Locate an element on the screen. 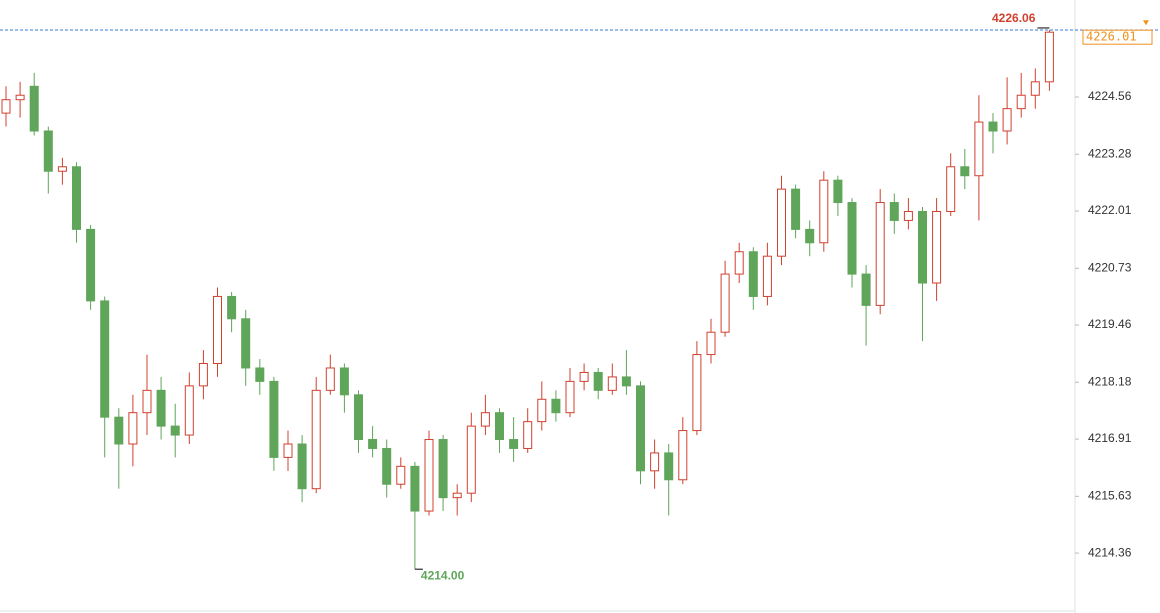 This screenshot has height=613, width=1160. y-tick-label: 4218.18 is located at coordinates (1110, 381).